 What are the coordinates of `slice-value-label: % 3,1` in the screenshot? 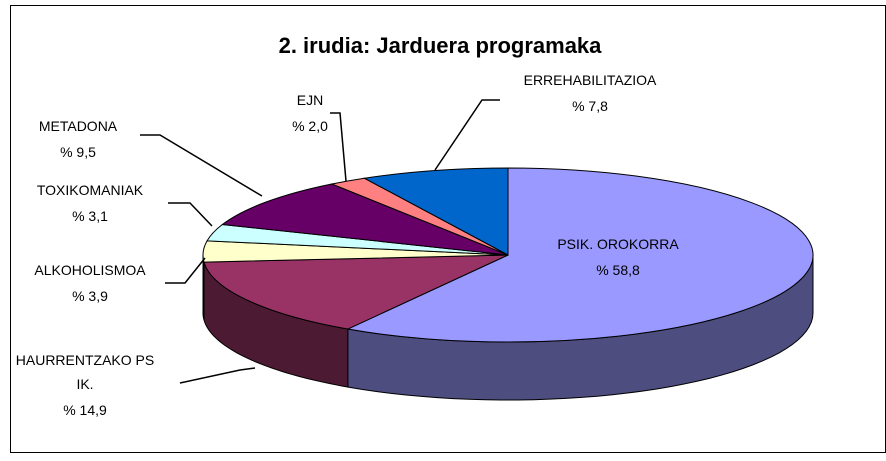 It's located at (90, 216).